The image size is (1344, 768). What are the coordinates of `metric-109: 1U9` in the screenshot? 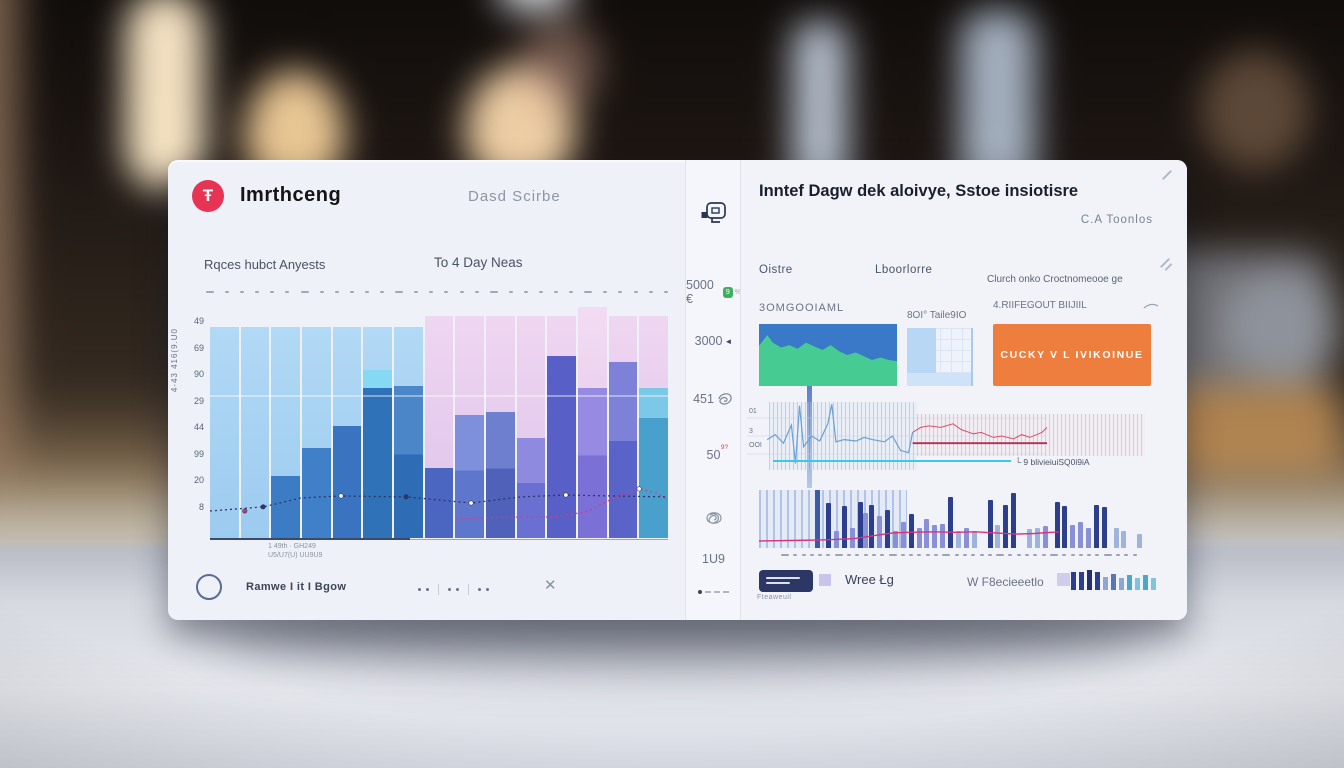 It's located at (713, 559).